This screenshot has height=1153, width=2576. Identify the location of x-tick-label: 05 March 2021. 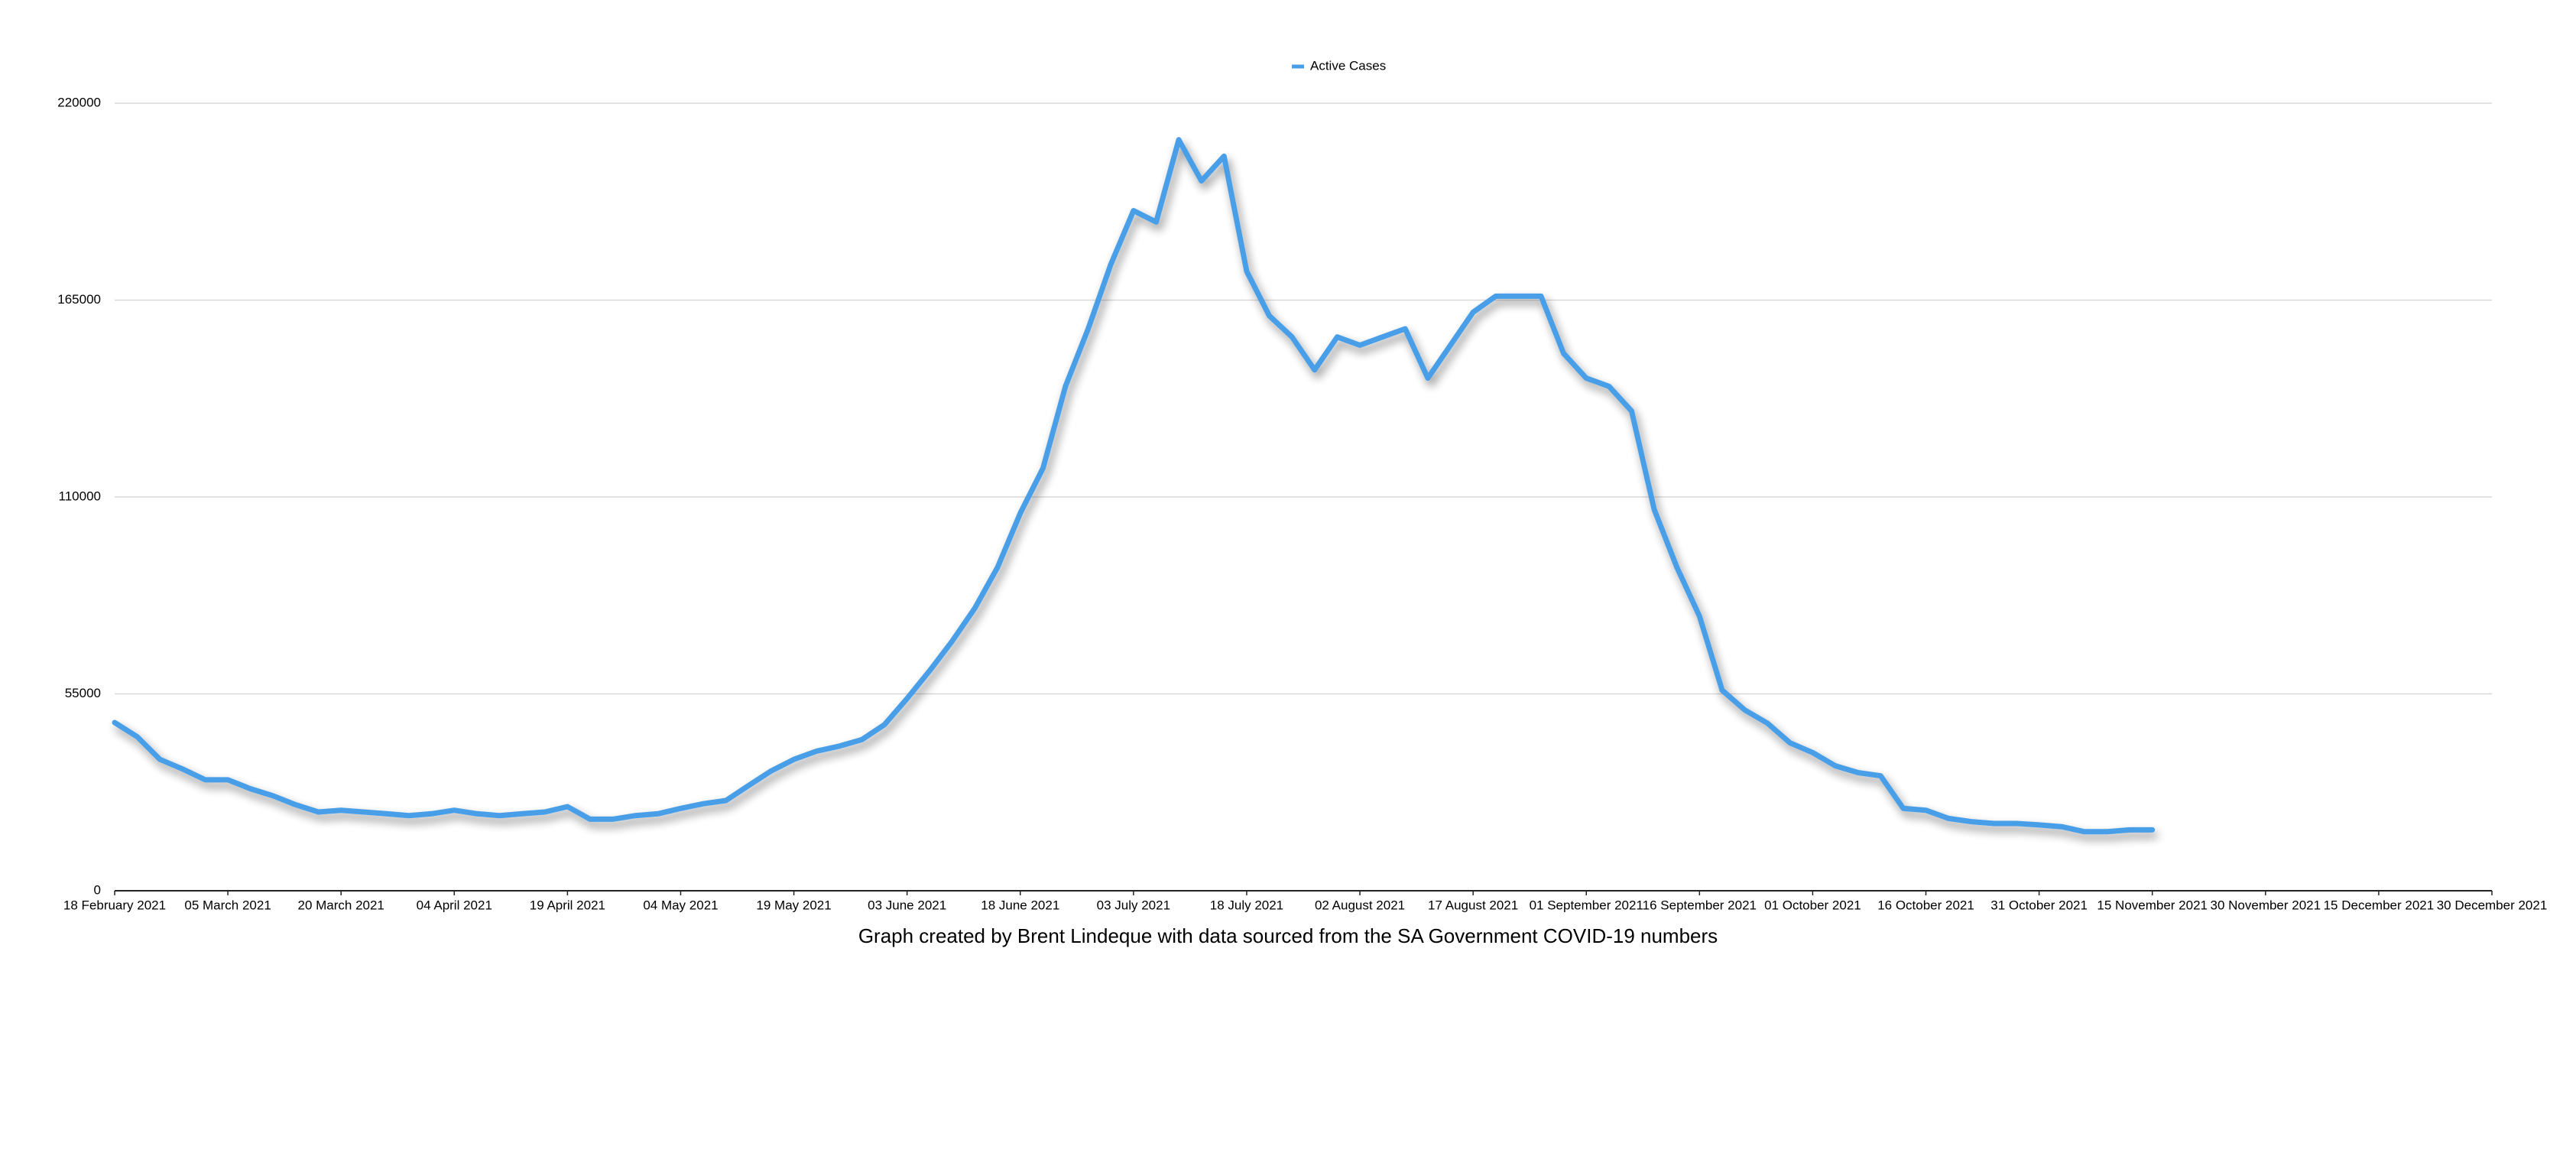
(227, 905).